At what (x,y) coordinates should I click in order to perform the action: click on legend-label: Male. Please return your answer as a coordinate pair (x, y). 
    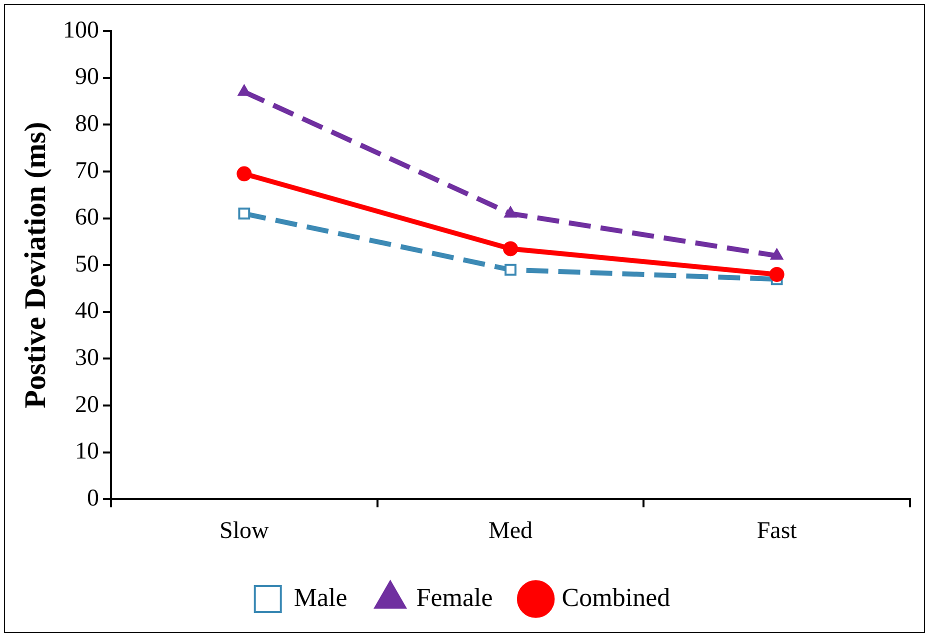
    Looking at the image, I should click on (321, 597).